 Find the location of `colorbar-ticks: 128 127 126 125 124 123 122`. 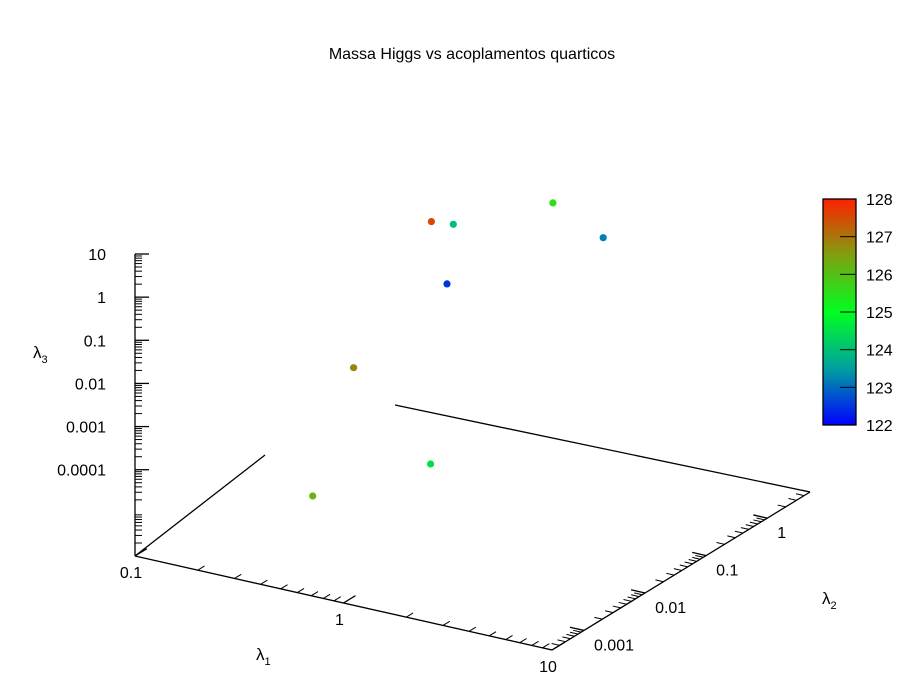

colorbar-ticks: 128 127 126 125 124 123 122 is located at coordinates (866, 313).